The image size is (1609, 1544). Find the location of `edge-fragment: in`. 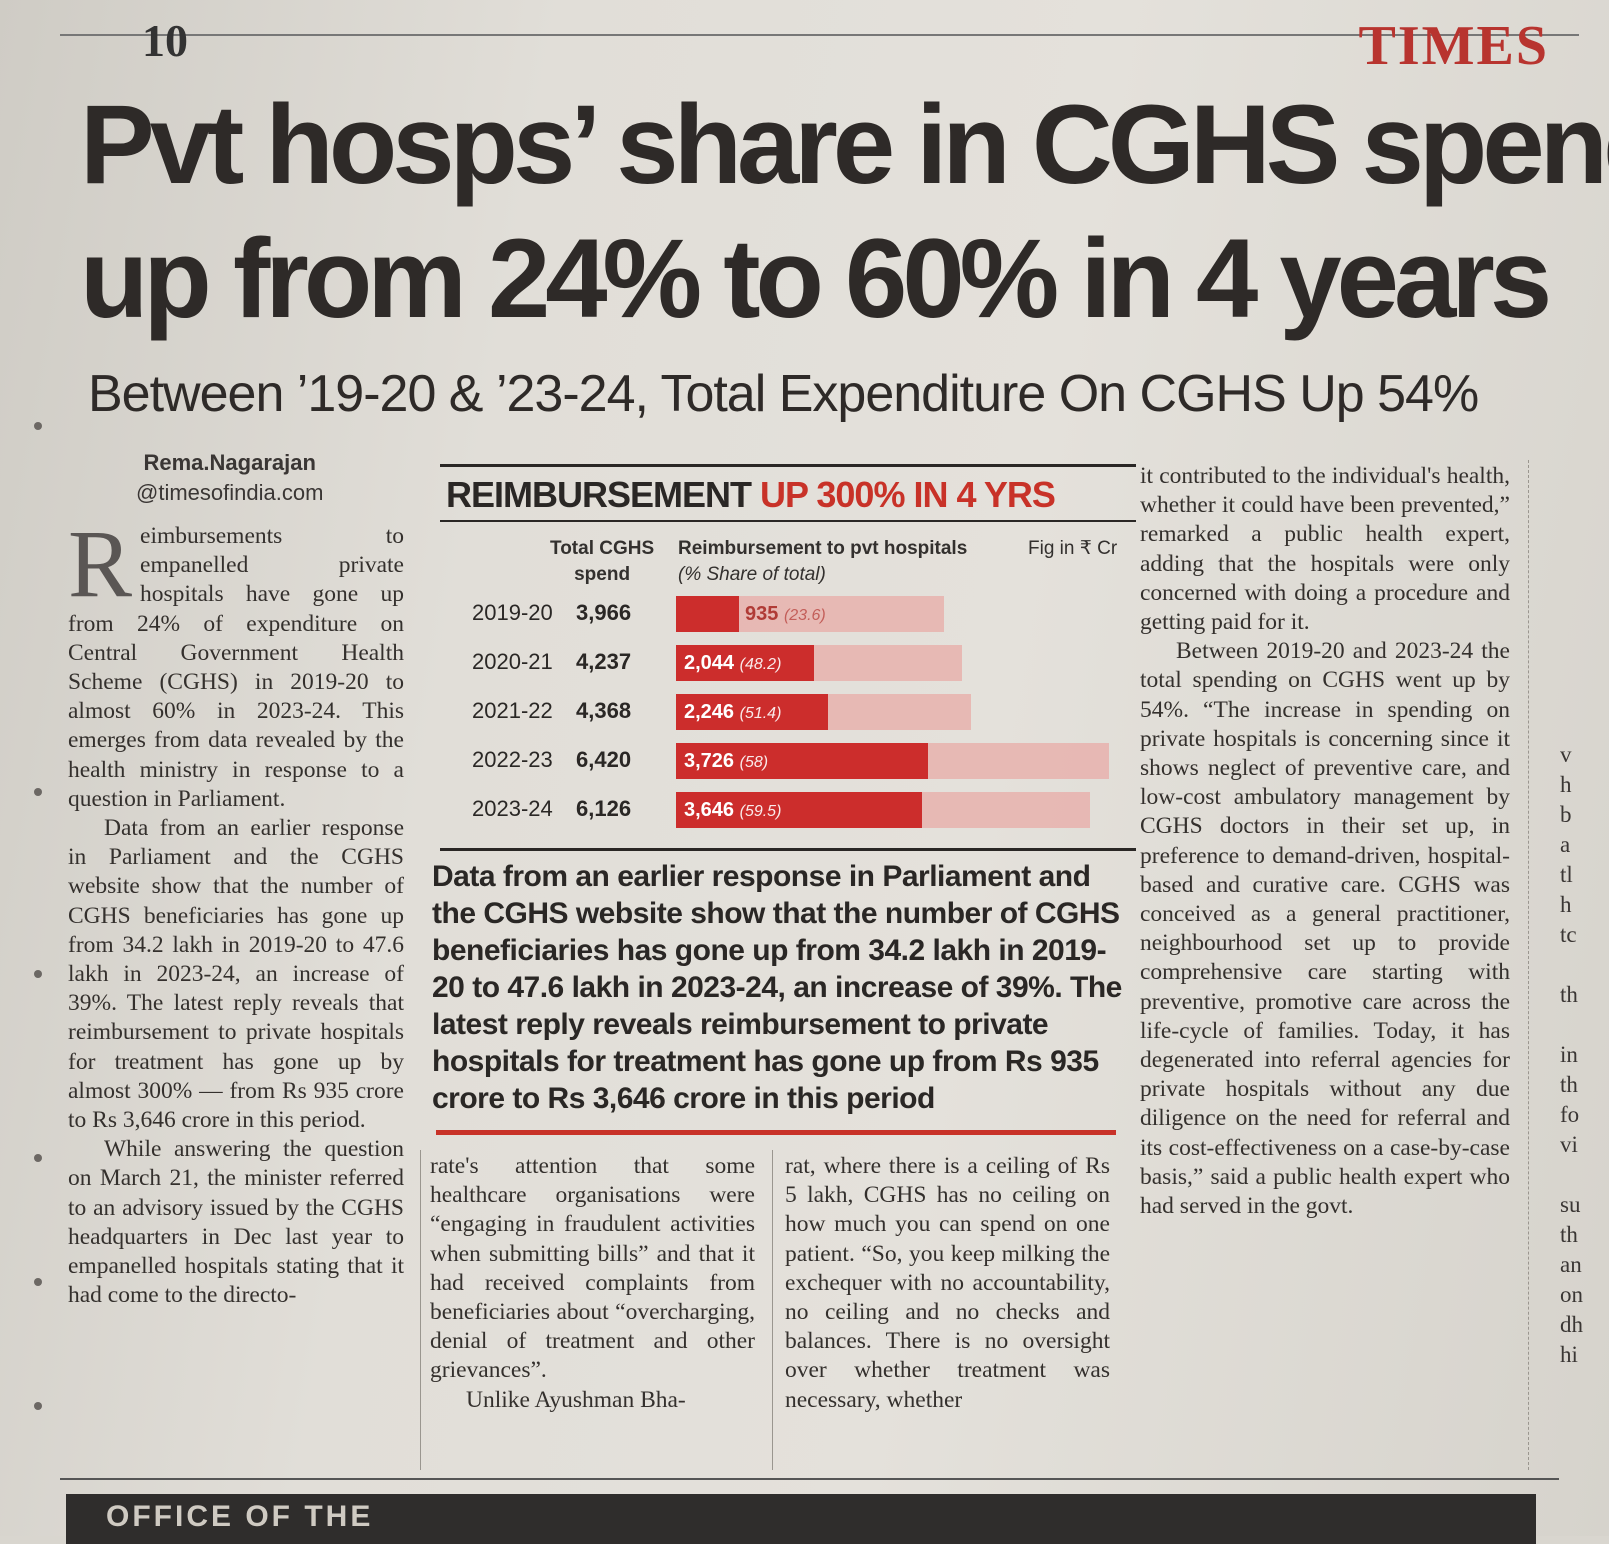

edge-fragment: in is located at coordinates (1569, 1054).